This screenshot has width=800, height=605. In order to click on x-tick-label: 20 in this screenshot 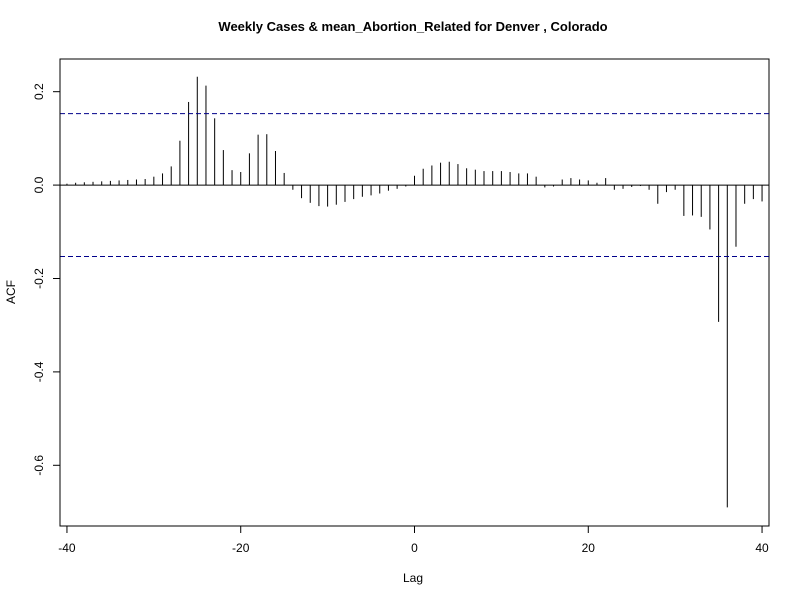, I will do `click(589, 548)`.